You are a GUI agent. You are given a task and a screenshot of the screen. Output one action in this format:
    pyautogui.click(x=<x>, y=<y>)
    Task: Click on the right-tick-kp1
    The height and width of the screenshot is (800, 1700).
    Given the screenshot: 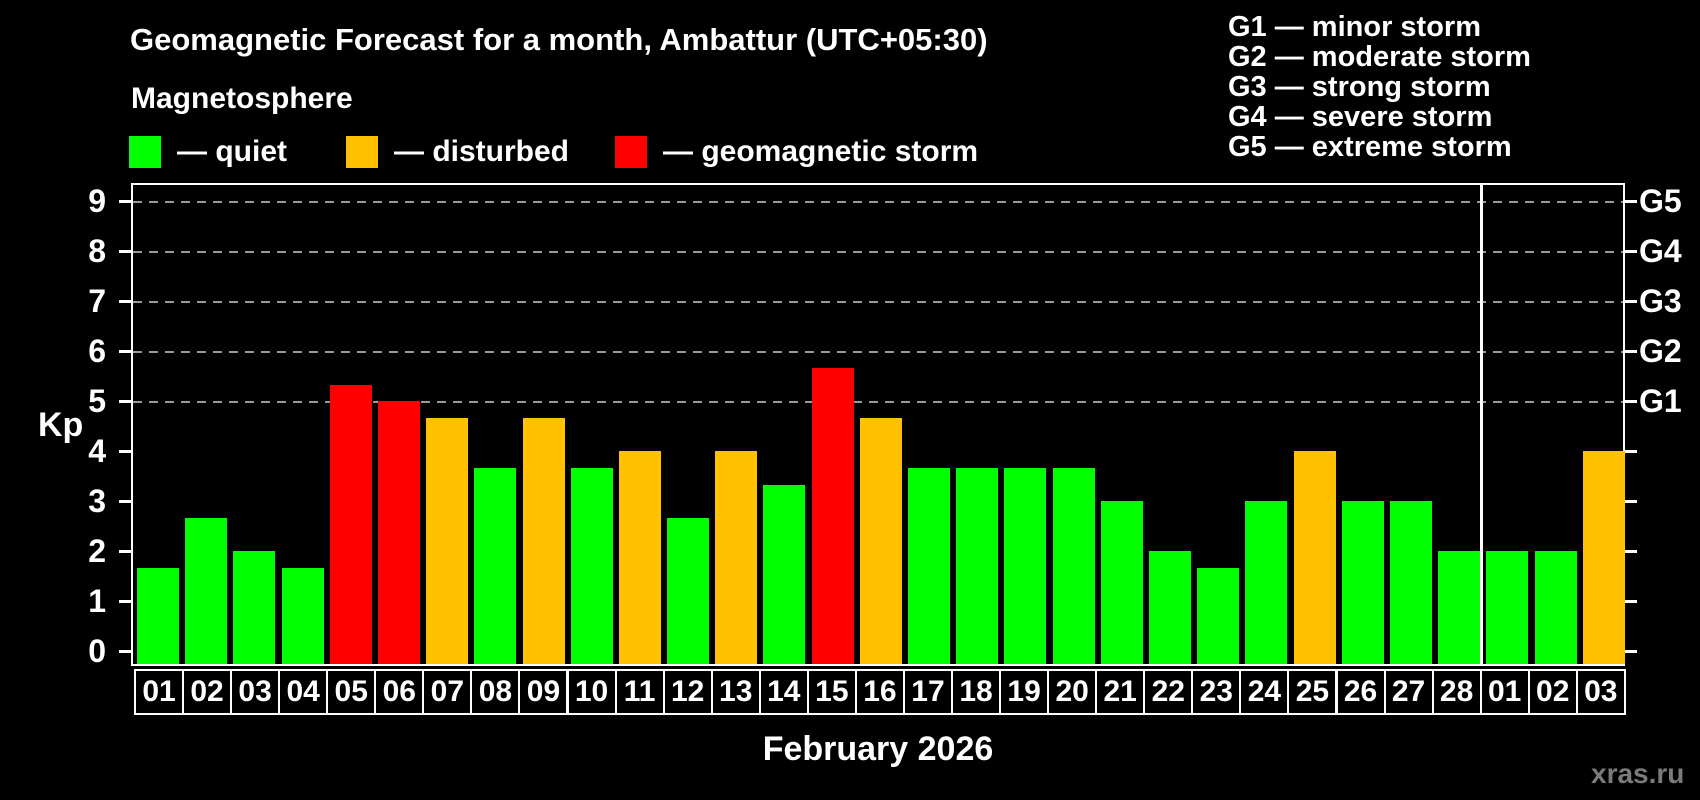 What is the action you would take?
    pyautogui.click(x=1631, y=601)
    